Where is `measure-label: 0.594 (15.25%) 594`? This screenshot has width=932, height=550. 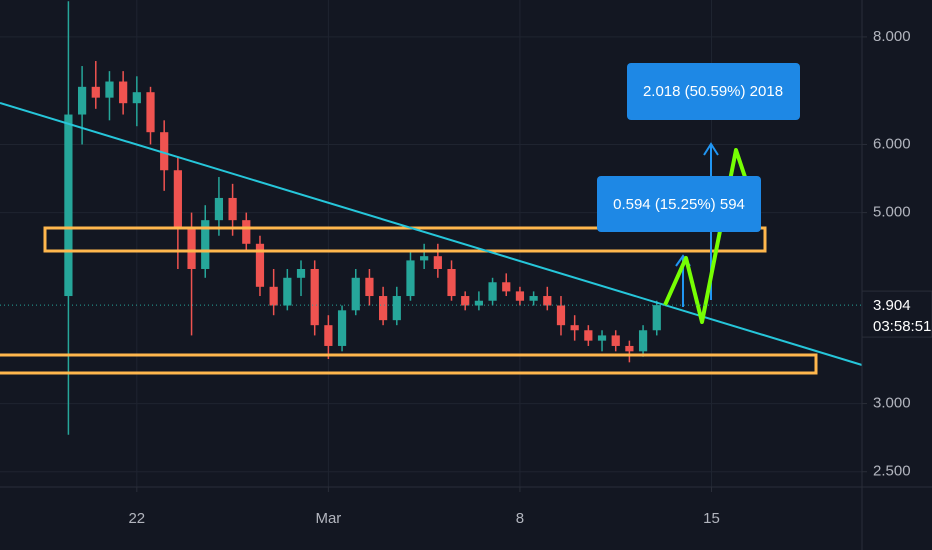 measure-label: 0.594 (15.25%) 594 is located at coordinates (679, 204).